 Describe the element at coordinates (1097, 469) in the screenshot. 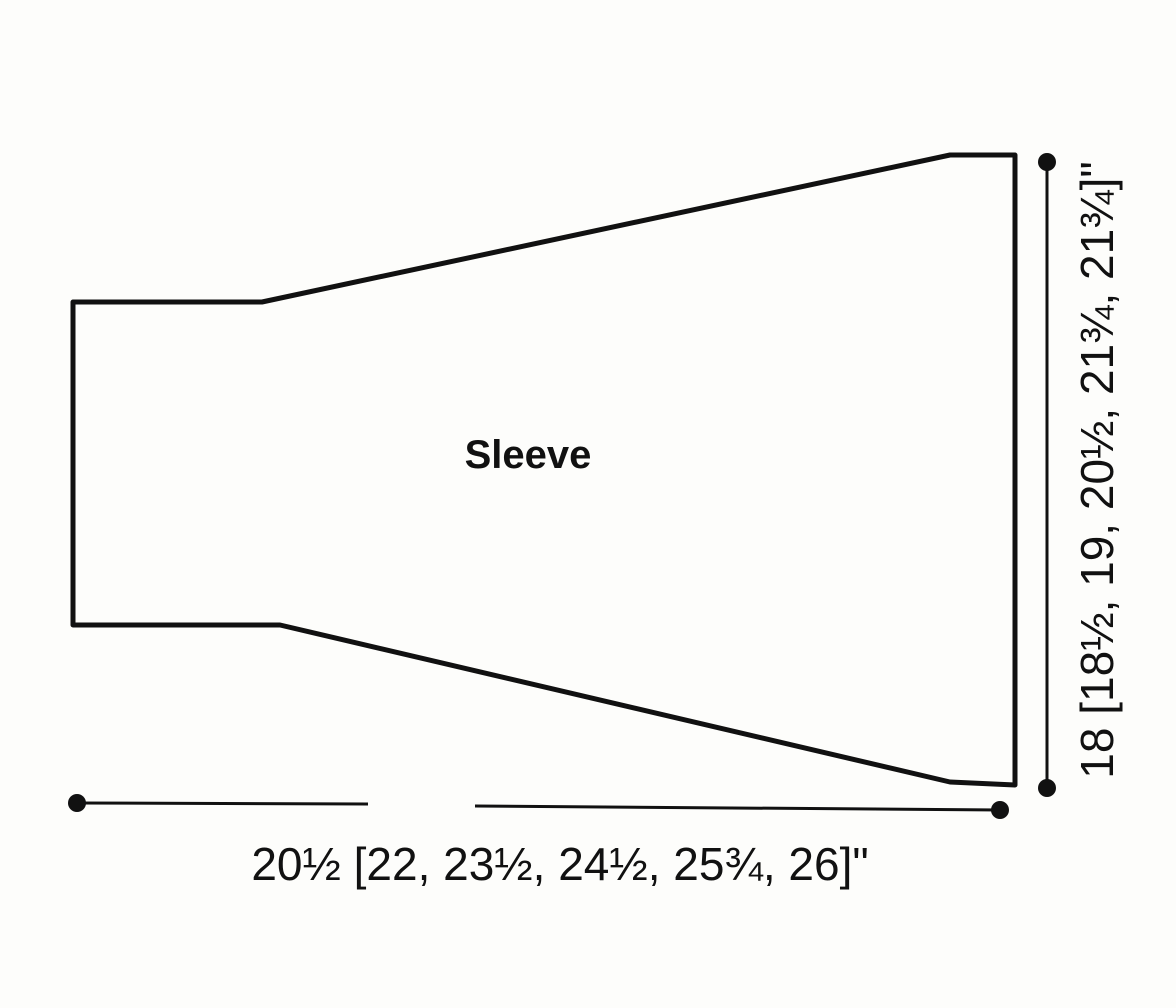

I see `length-label: 18 [18½, 19, 20½, 21¾, 21¾]"` at that location.